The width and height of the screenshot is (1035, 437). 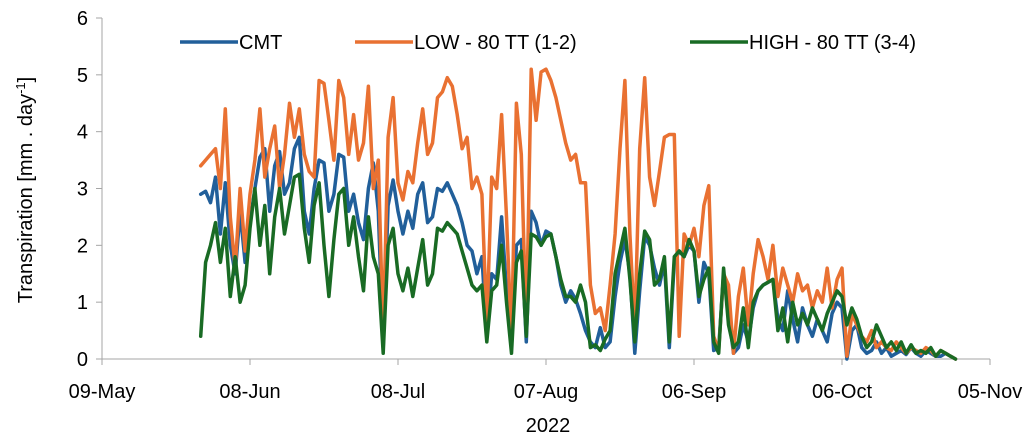 I want to click on x-tick-label: 08-Jun, so click(x=249, y=392).